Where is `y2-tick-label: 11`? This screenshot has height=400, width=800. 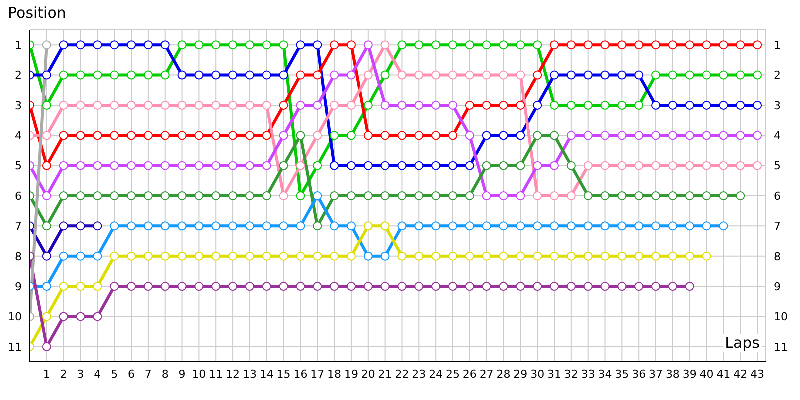 y2-tick-label: 11 is located at coordinates (781, 347).